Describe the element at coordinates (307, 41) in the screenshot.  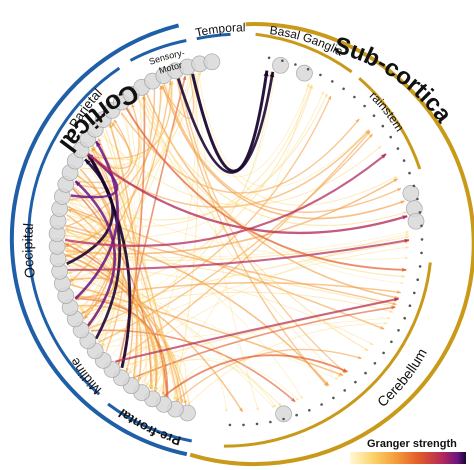
I see `basal-ganglia-label: Basal Ganglia` at that location.